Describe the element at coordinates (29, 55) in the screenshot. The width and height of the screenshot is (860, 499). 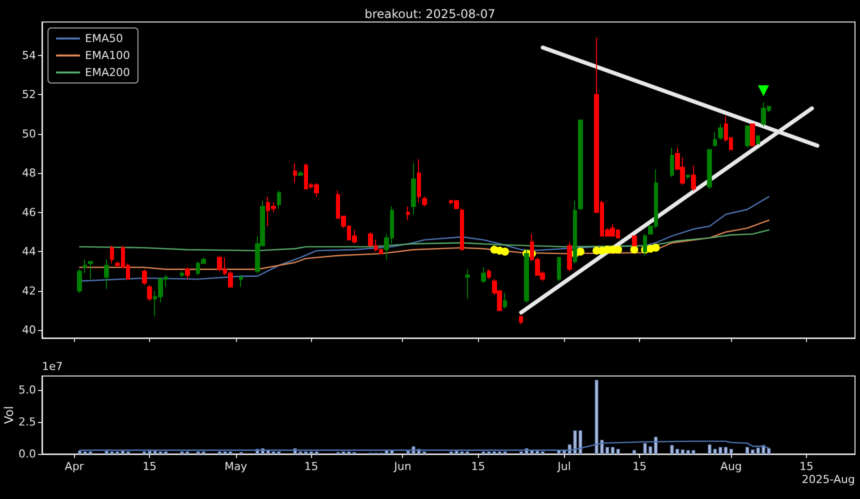
I see `y-tick-label: 54` at that location.